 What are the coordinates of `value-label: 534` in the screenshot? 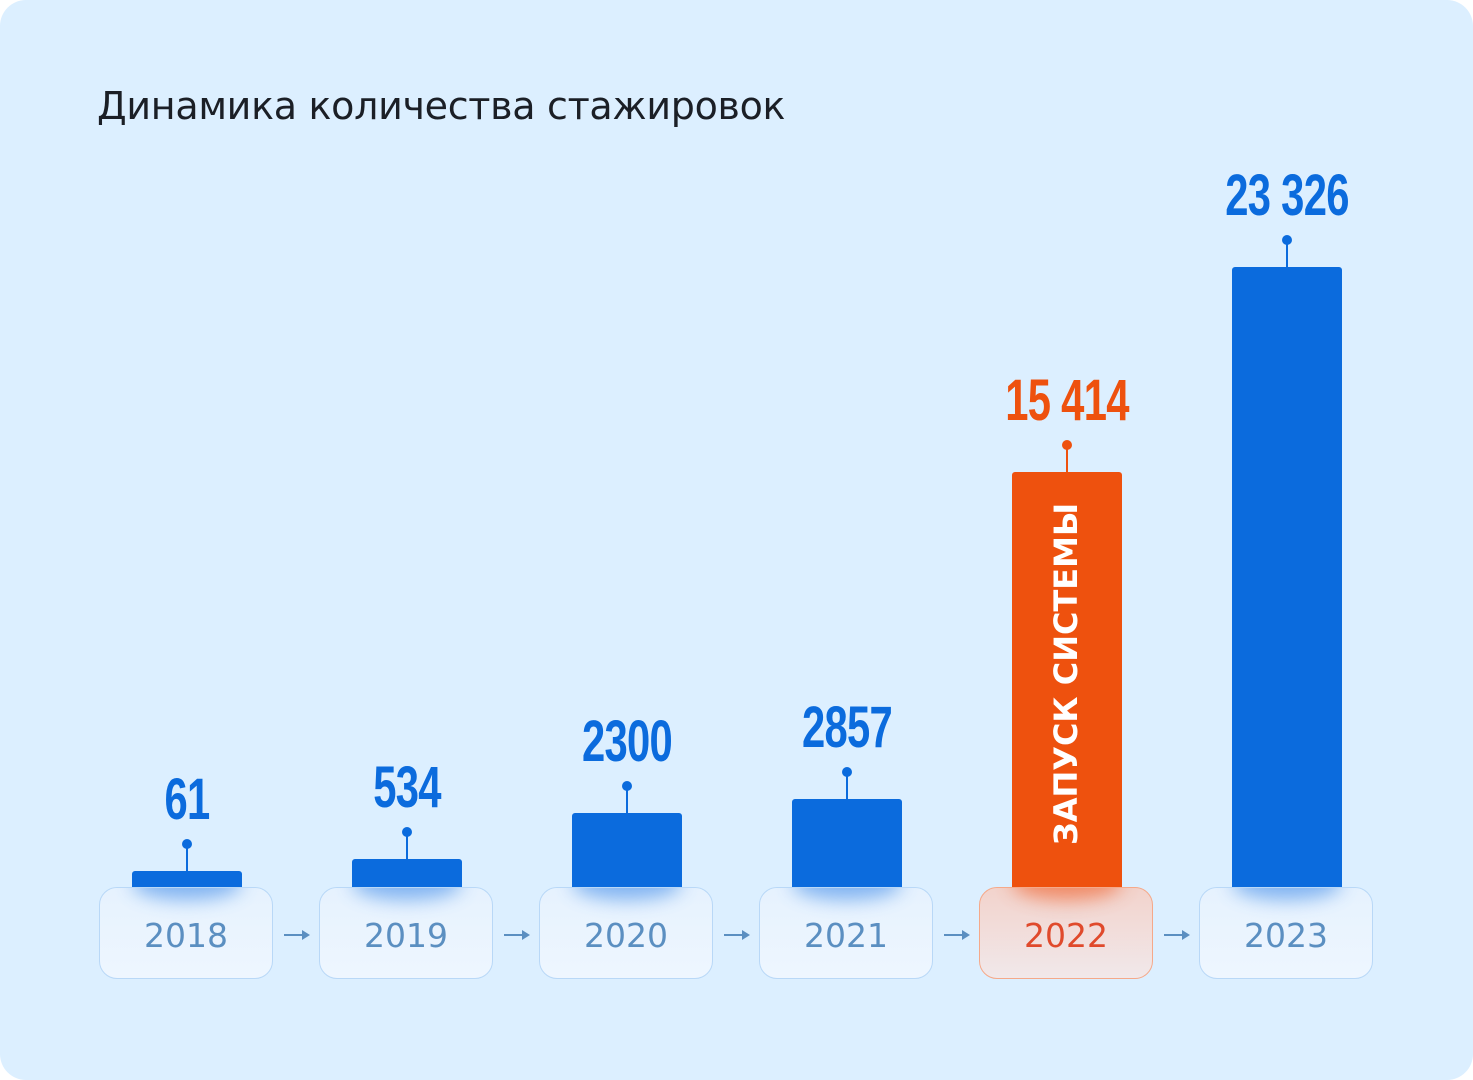 It's located at (407, 788).